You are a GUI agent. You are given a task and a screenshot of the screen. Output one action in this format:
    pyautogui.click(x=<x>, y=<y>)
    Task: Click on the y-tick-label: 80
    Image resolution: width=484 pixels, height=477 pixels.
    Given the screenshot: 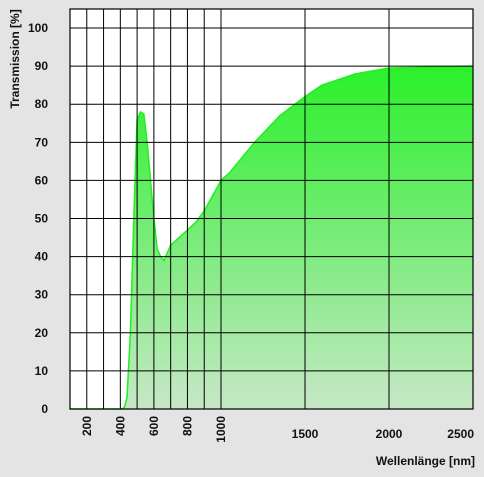 What is the action you would take?
    pyautogui.click(x=42, y=104)
    